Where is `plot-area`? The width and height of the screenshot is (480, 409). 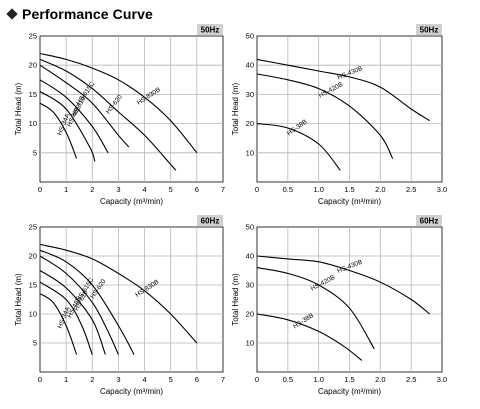 plot-area is located at coordinates (131, 109).